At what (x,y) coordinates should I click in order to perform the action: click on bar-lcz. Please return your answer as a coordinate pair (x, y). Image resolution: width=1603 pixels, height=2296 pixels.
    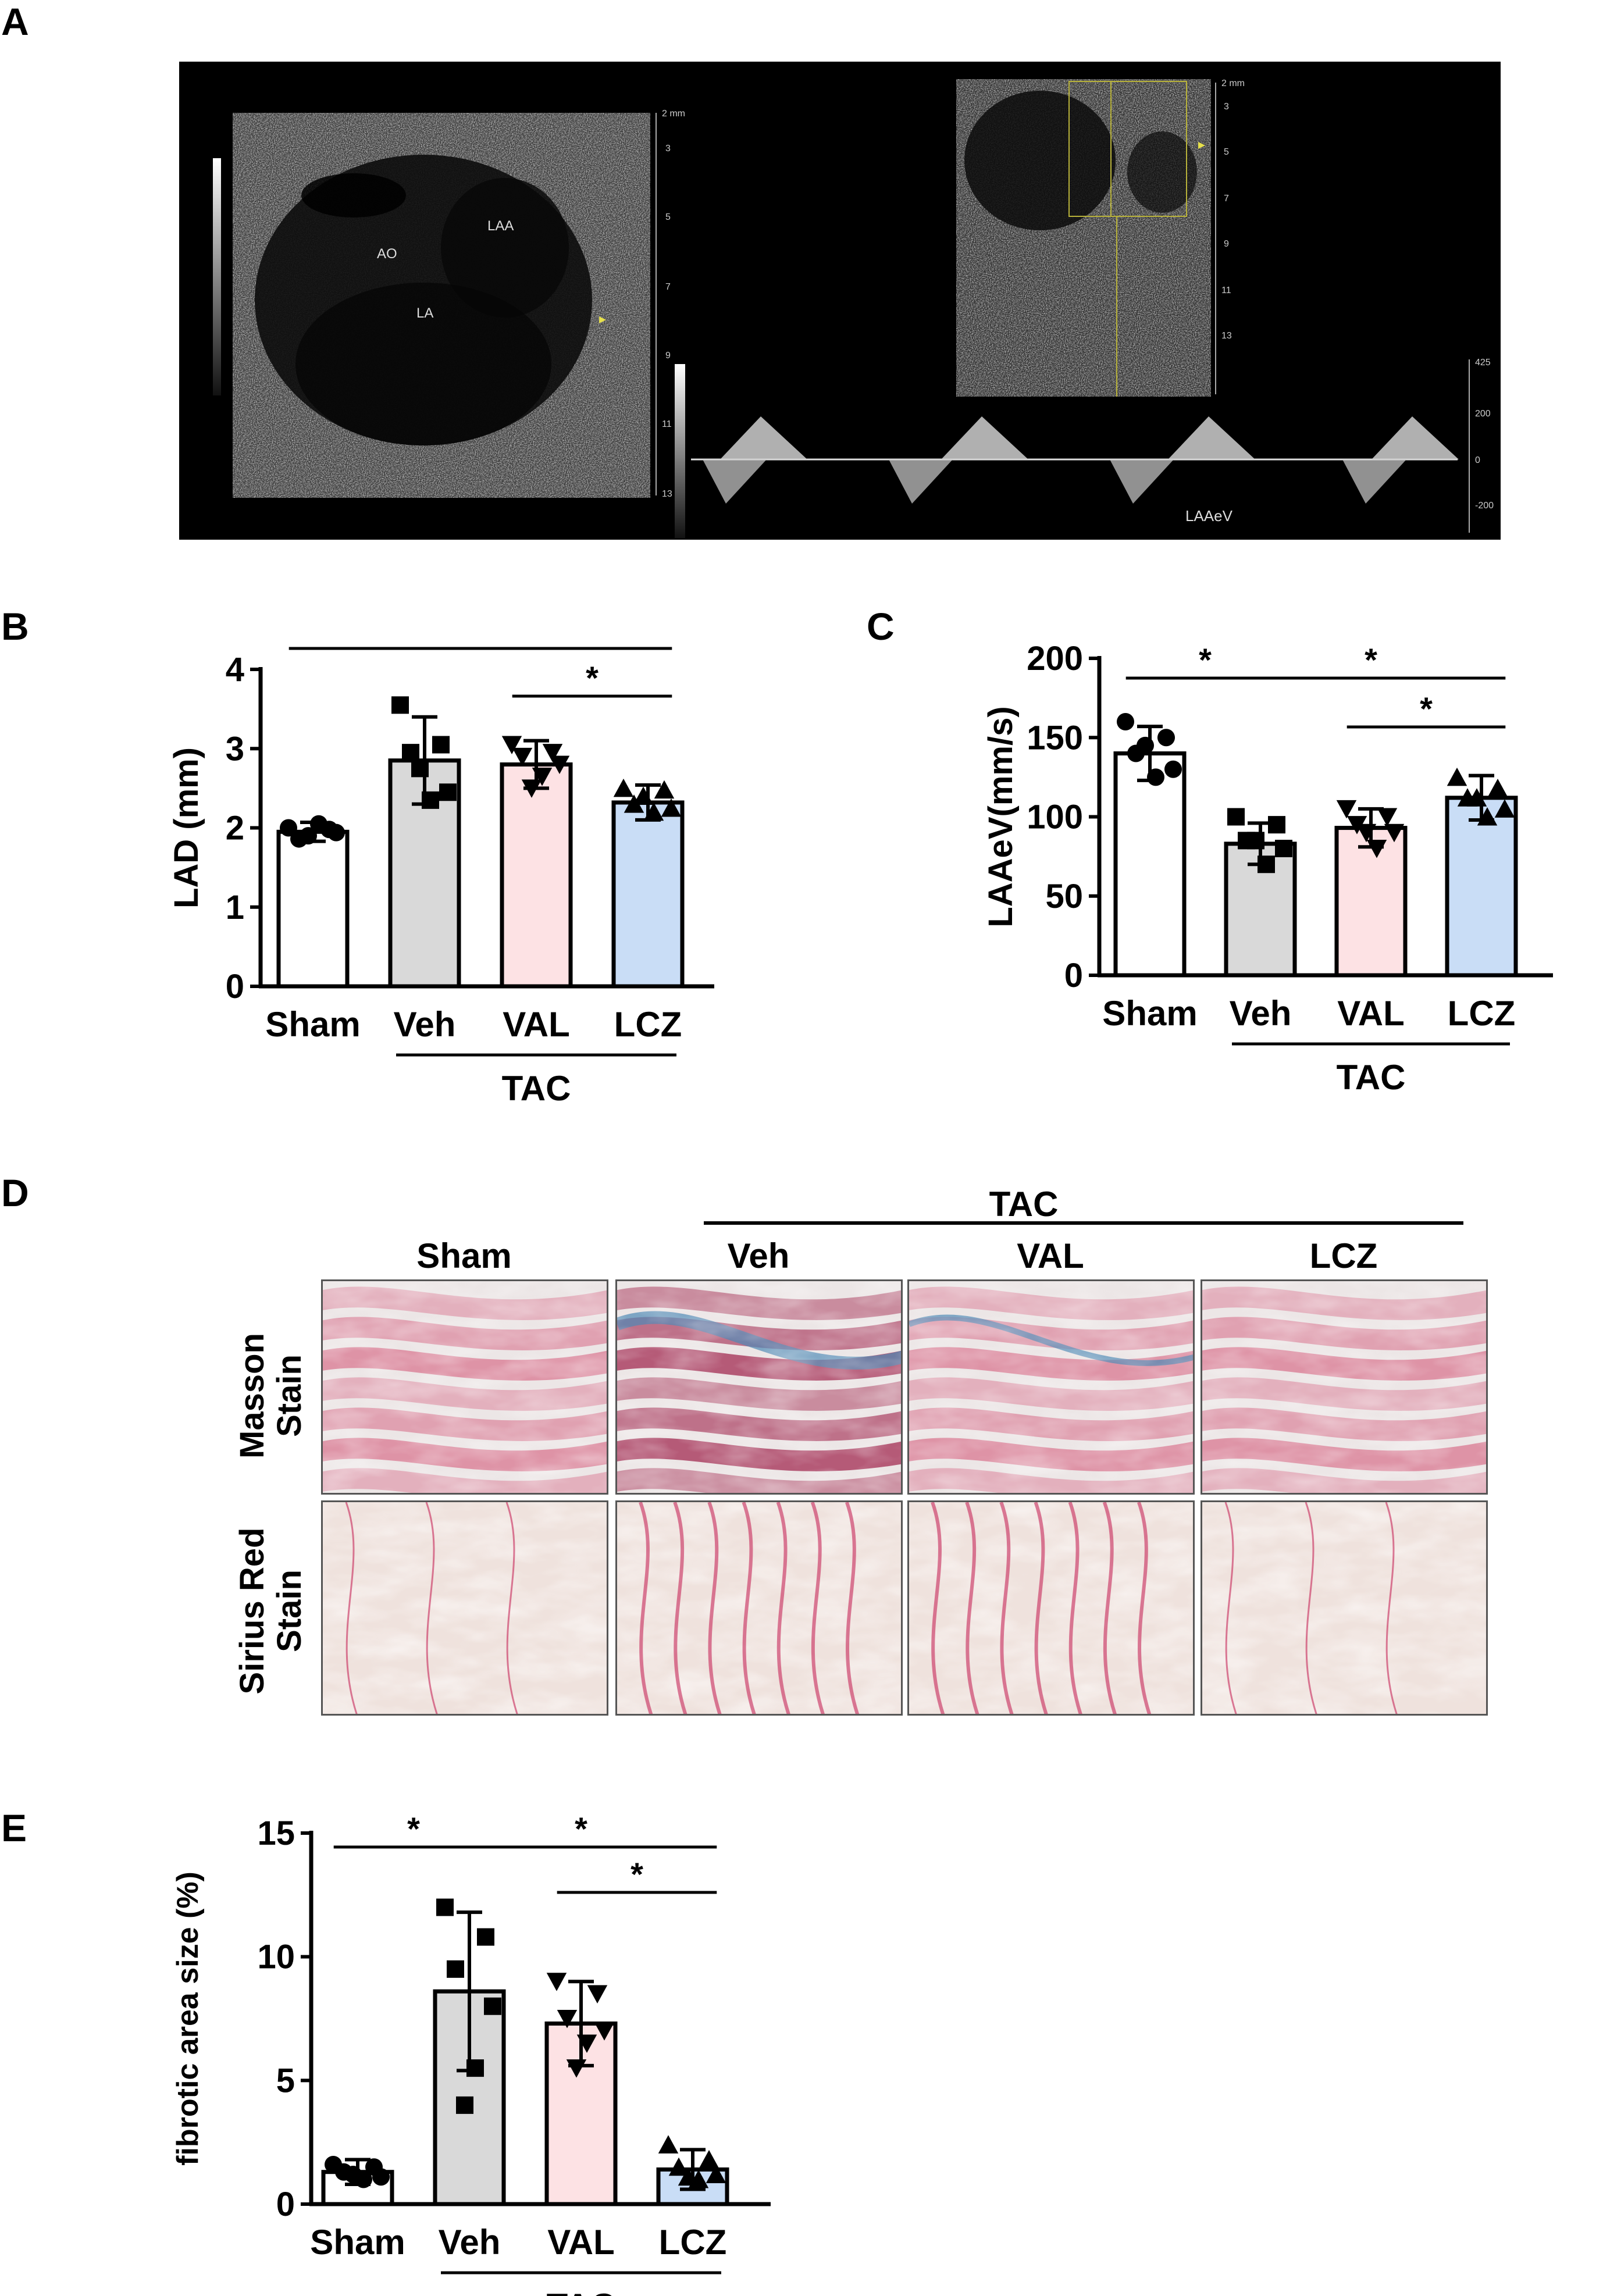
    Looking at the image, I should click on (648, 894).